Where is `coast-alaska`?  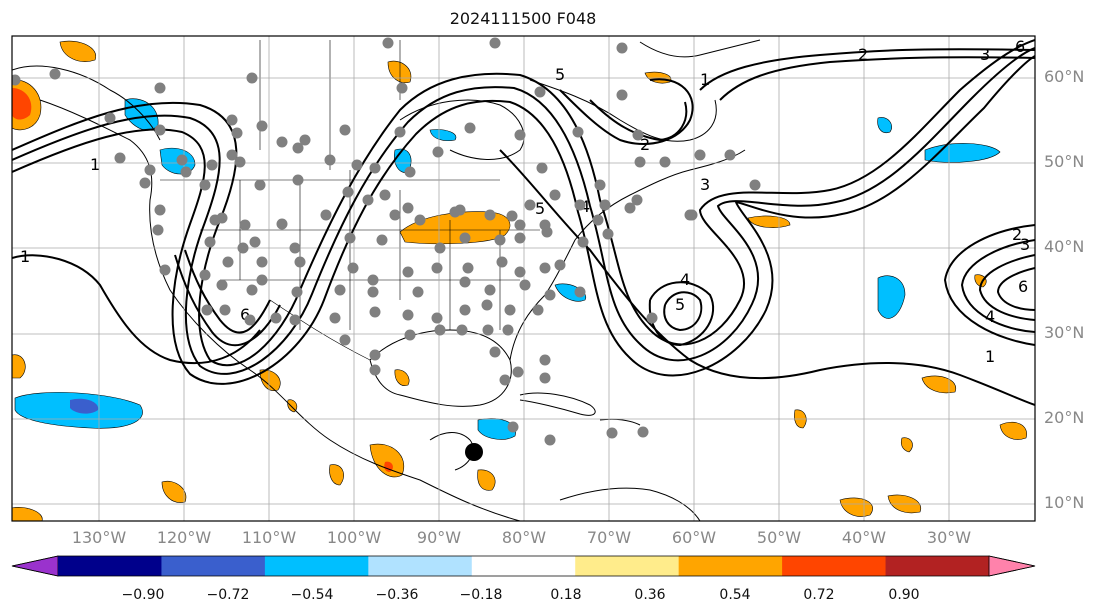
coast-alaska is located at coordinates (86, 103).